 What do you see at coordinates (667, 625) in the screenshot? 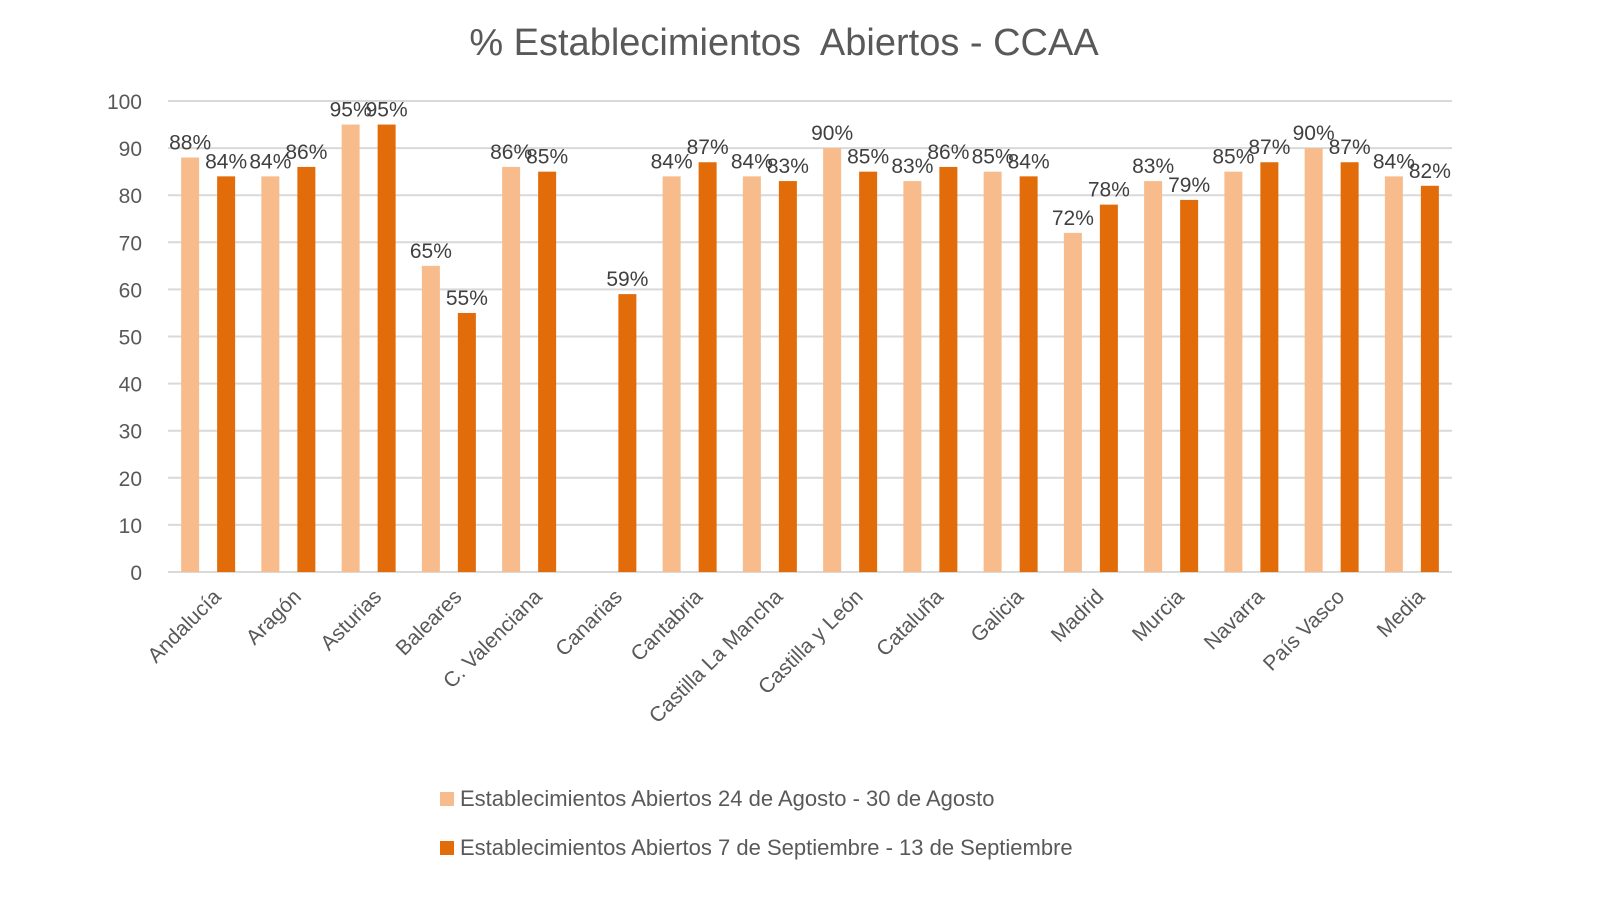
I see `x-tick-label: Cantabria` at bounding box center [667, 625].